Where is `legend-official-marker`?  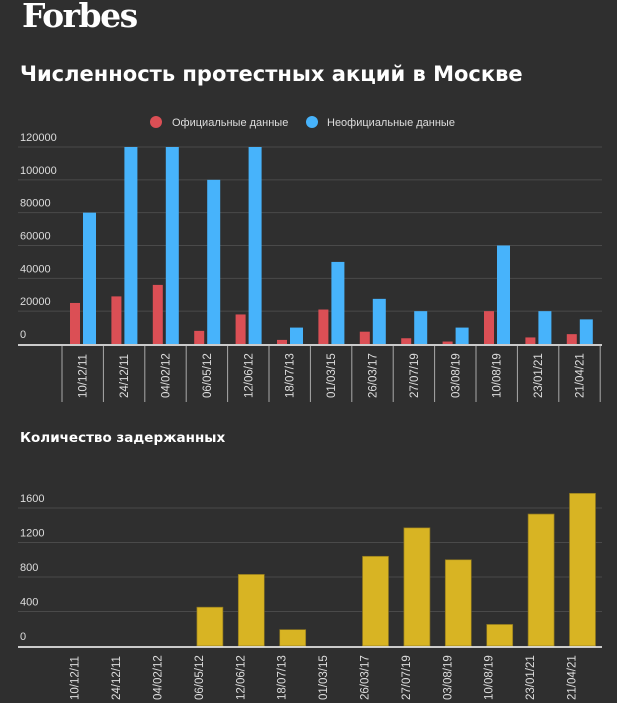 legend-official-marker is located at coordinates (156, 122).